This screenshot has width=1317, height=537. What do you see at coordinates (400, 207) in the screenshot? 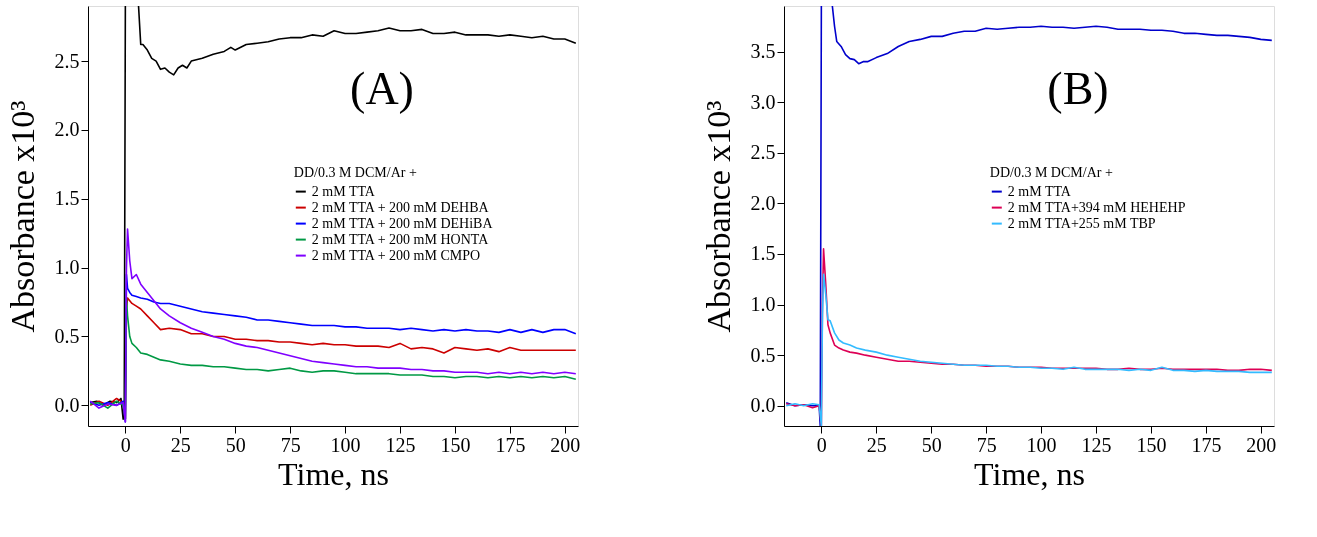
I see `legend-label: 2 mM TTA + 200 mM DEHBA` at bounding box center [400, 207].